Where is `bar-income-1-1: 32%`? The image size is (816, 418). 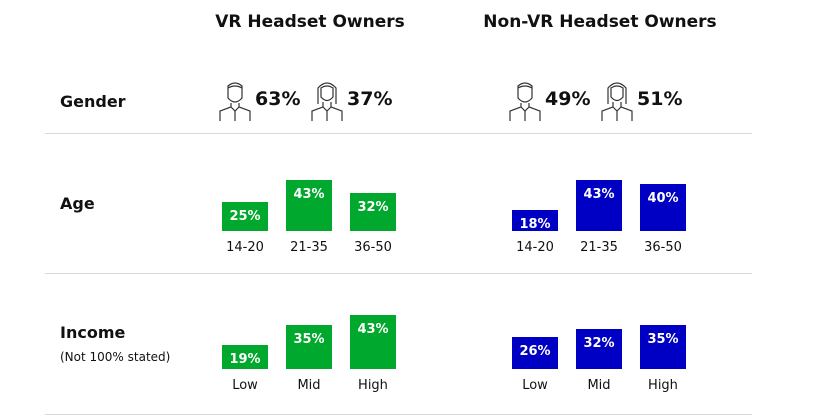
bar-income-1-1: 32% is located at coordinates (599, 349).